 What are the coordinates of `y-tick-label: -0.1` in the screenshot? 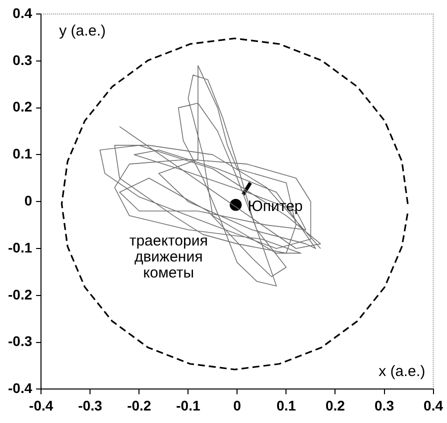 It's located at (20, 247).